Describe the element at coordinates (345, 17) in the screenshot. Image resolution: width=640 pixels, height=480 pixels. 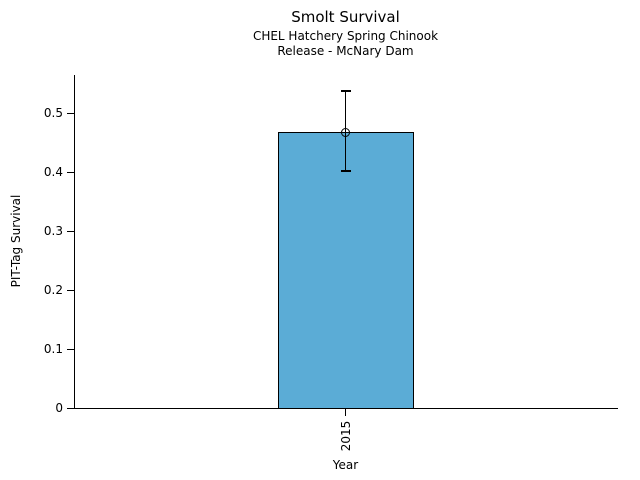
I see `chart-title: Smolt Survival` at that location.